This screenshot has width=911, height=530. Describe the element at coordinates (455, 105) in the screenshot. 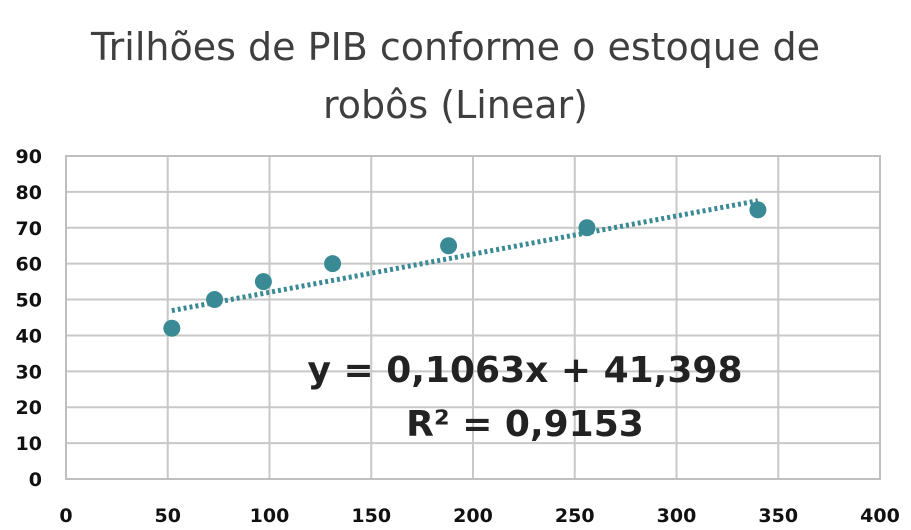

I see `chart-title-line-2: robôs (Linear)` at that location.